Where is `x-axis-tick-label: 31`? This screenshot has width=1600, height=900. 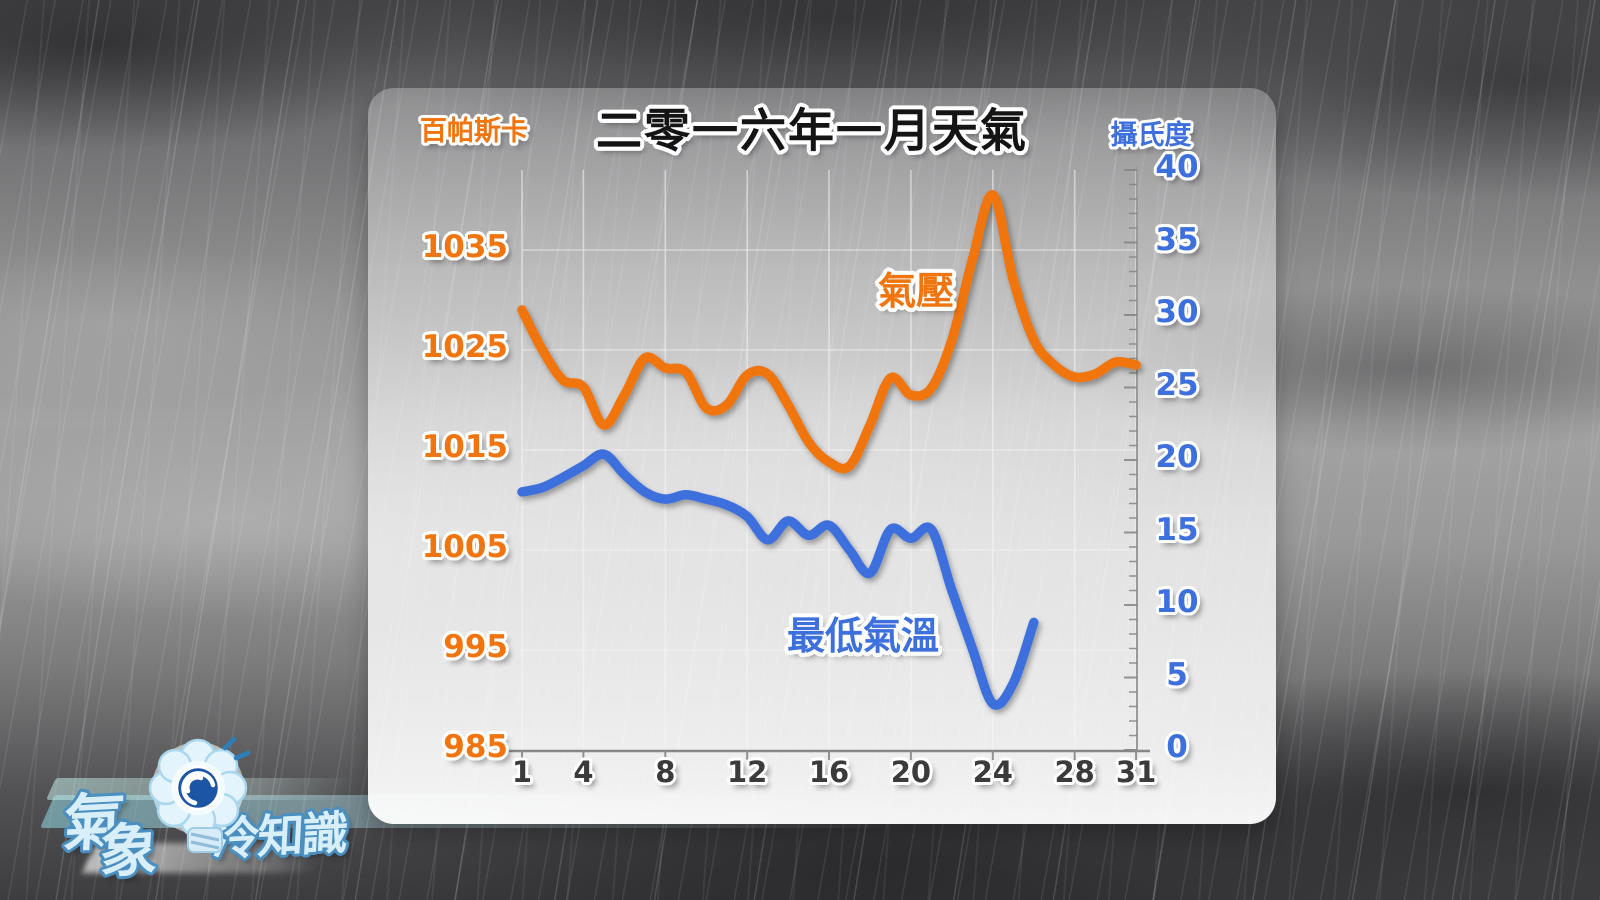 x-axis-tick-label: 31 is located at coordinates (1136, 772).